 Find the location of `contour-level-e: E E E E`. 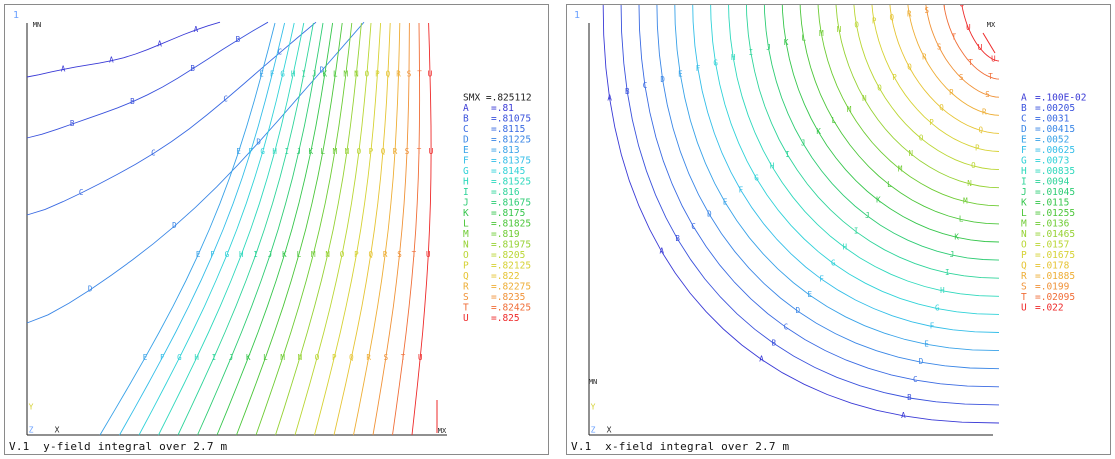

contour-level-e: E E E E is located at coordinates (187, 229).